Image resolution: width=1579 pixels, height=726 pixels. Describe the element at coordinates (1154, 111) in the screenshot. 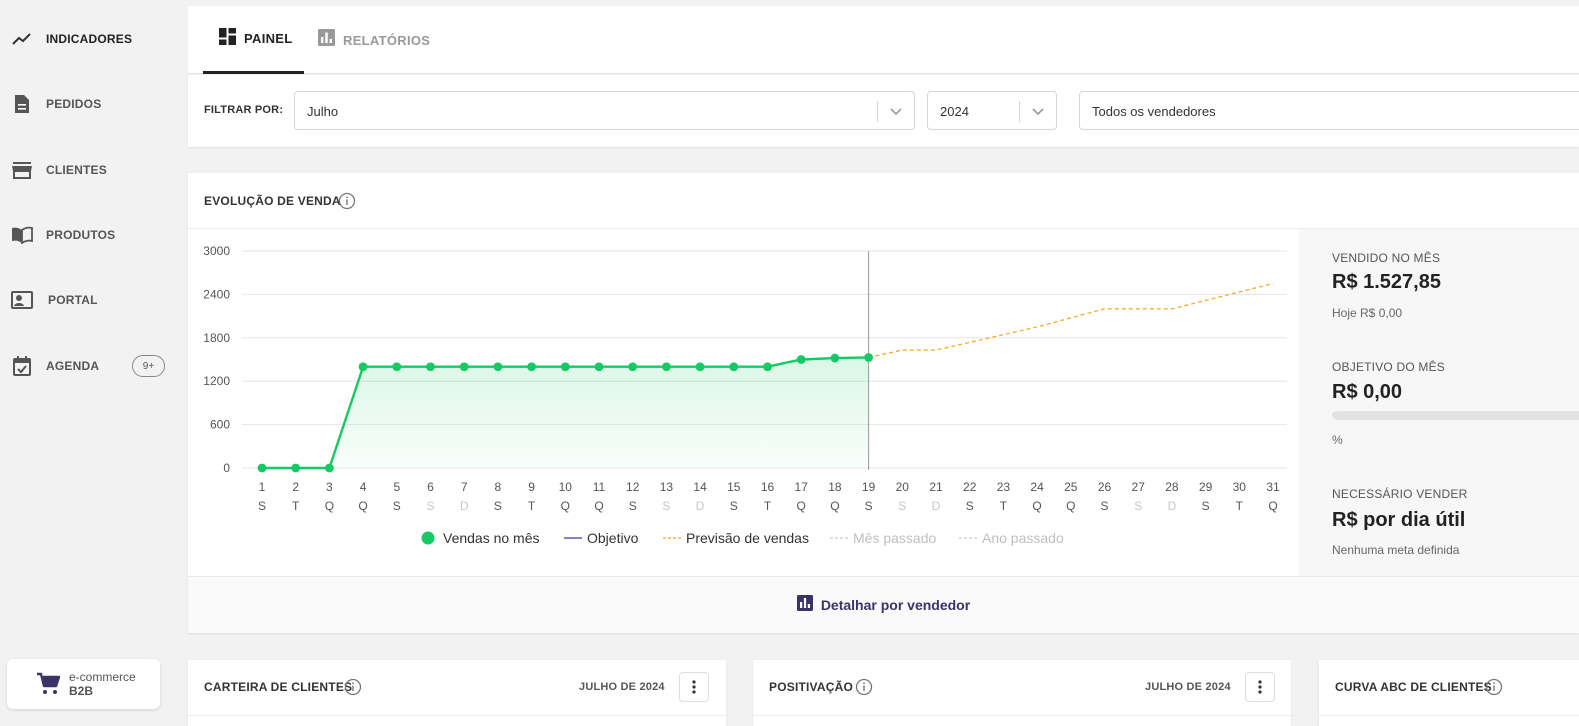

I see `seller-value: Todos os vendedores` at that location.